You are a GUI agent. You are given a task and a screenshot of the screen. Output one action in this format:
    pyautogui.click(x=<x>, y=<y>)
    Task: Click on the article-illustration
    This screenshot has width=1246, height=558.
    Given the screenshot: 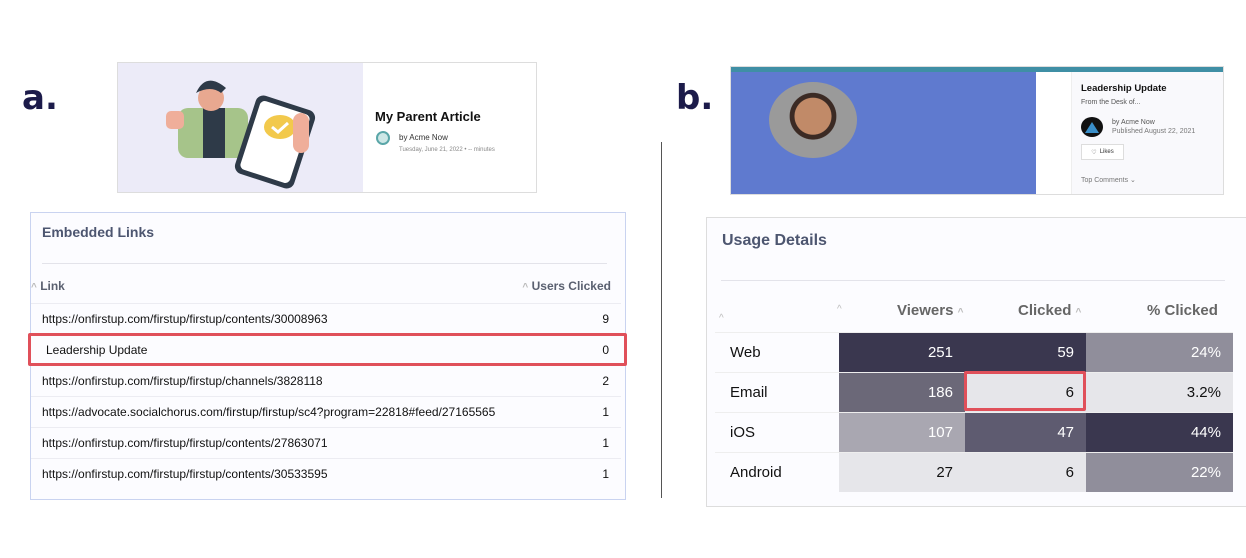 What is the action you would take?
    pyautogui.click(x=240, y=127)
    